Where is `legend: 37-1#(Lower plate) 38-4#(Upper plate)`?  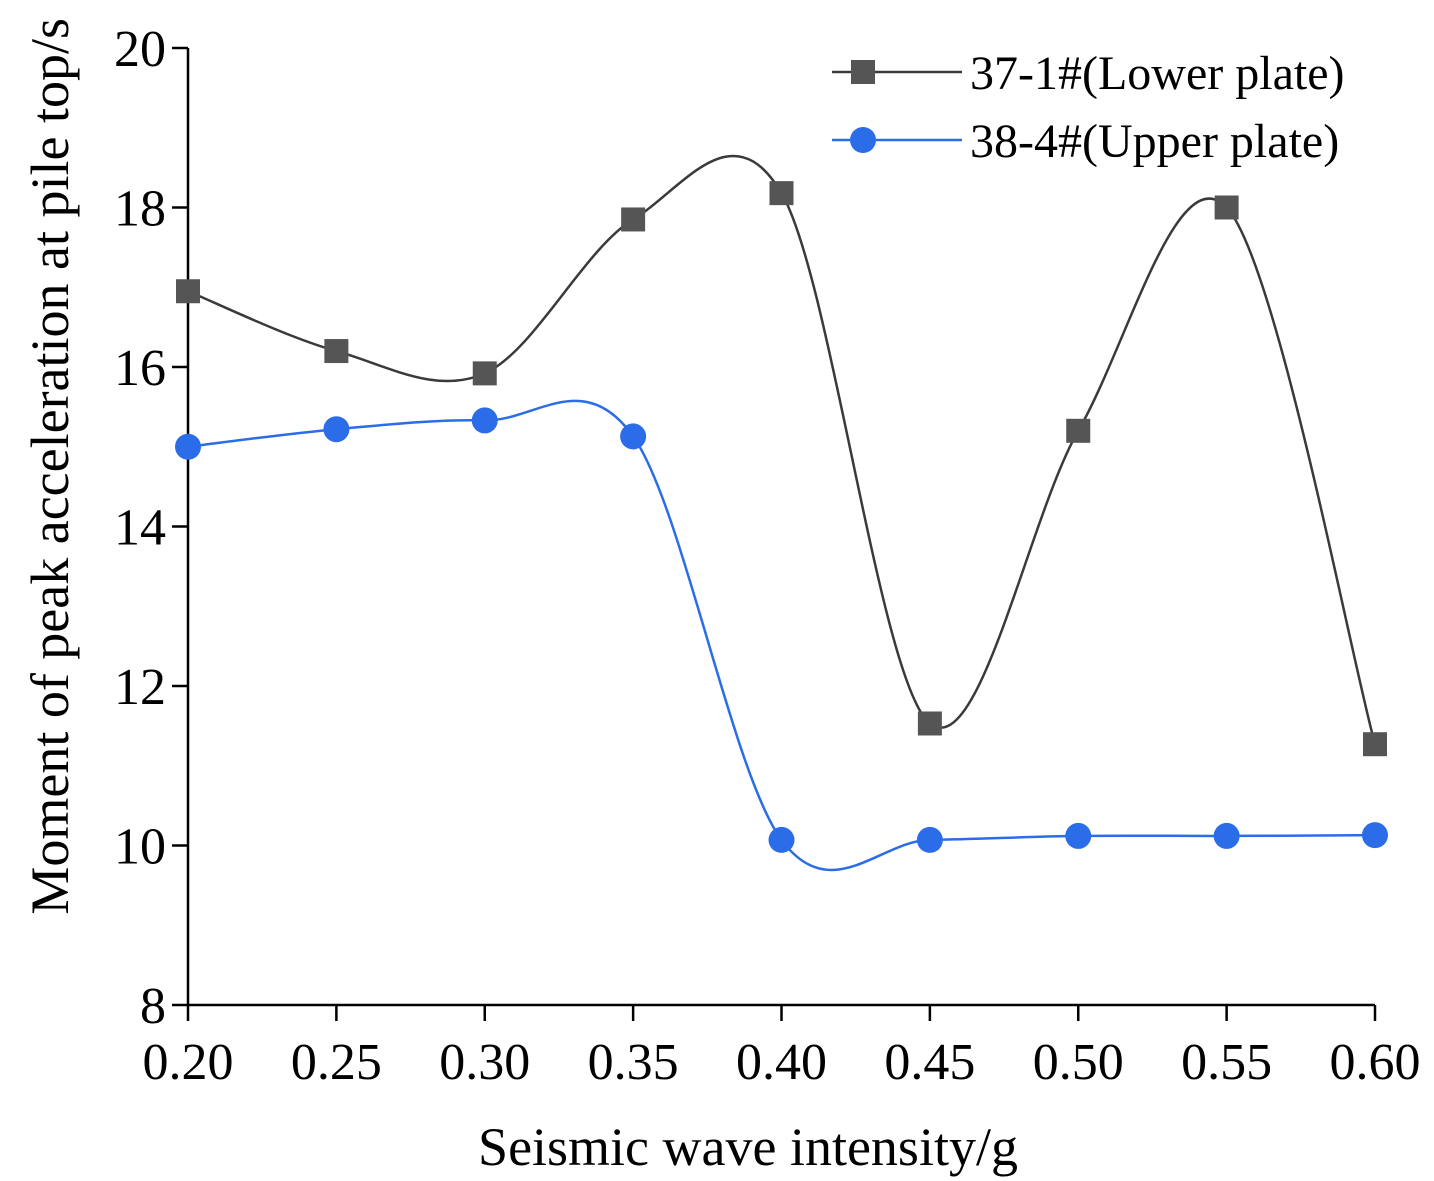
legend: 37-1#(Lower plate) 38-4#(Upper plate) is located at coordinates (1088, 107).